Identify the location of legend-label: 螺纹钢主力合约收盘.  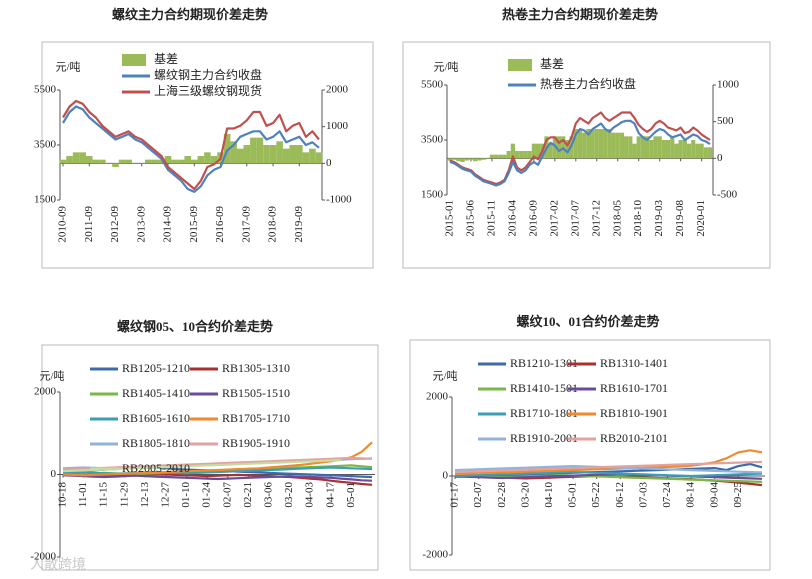
(208, 74).